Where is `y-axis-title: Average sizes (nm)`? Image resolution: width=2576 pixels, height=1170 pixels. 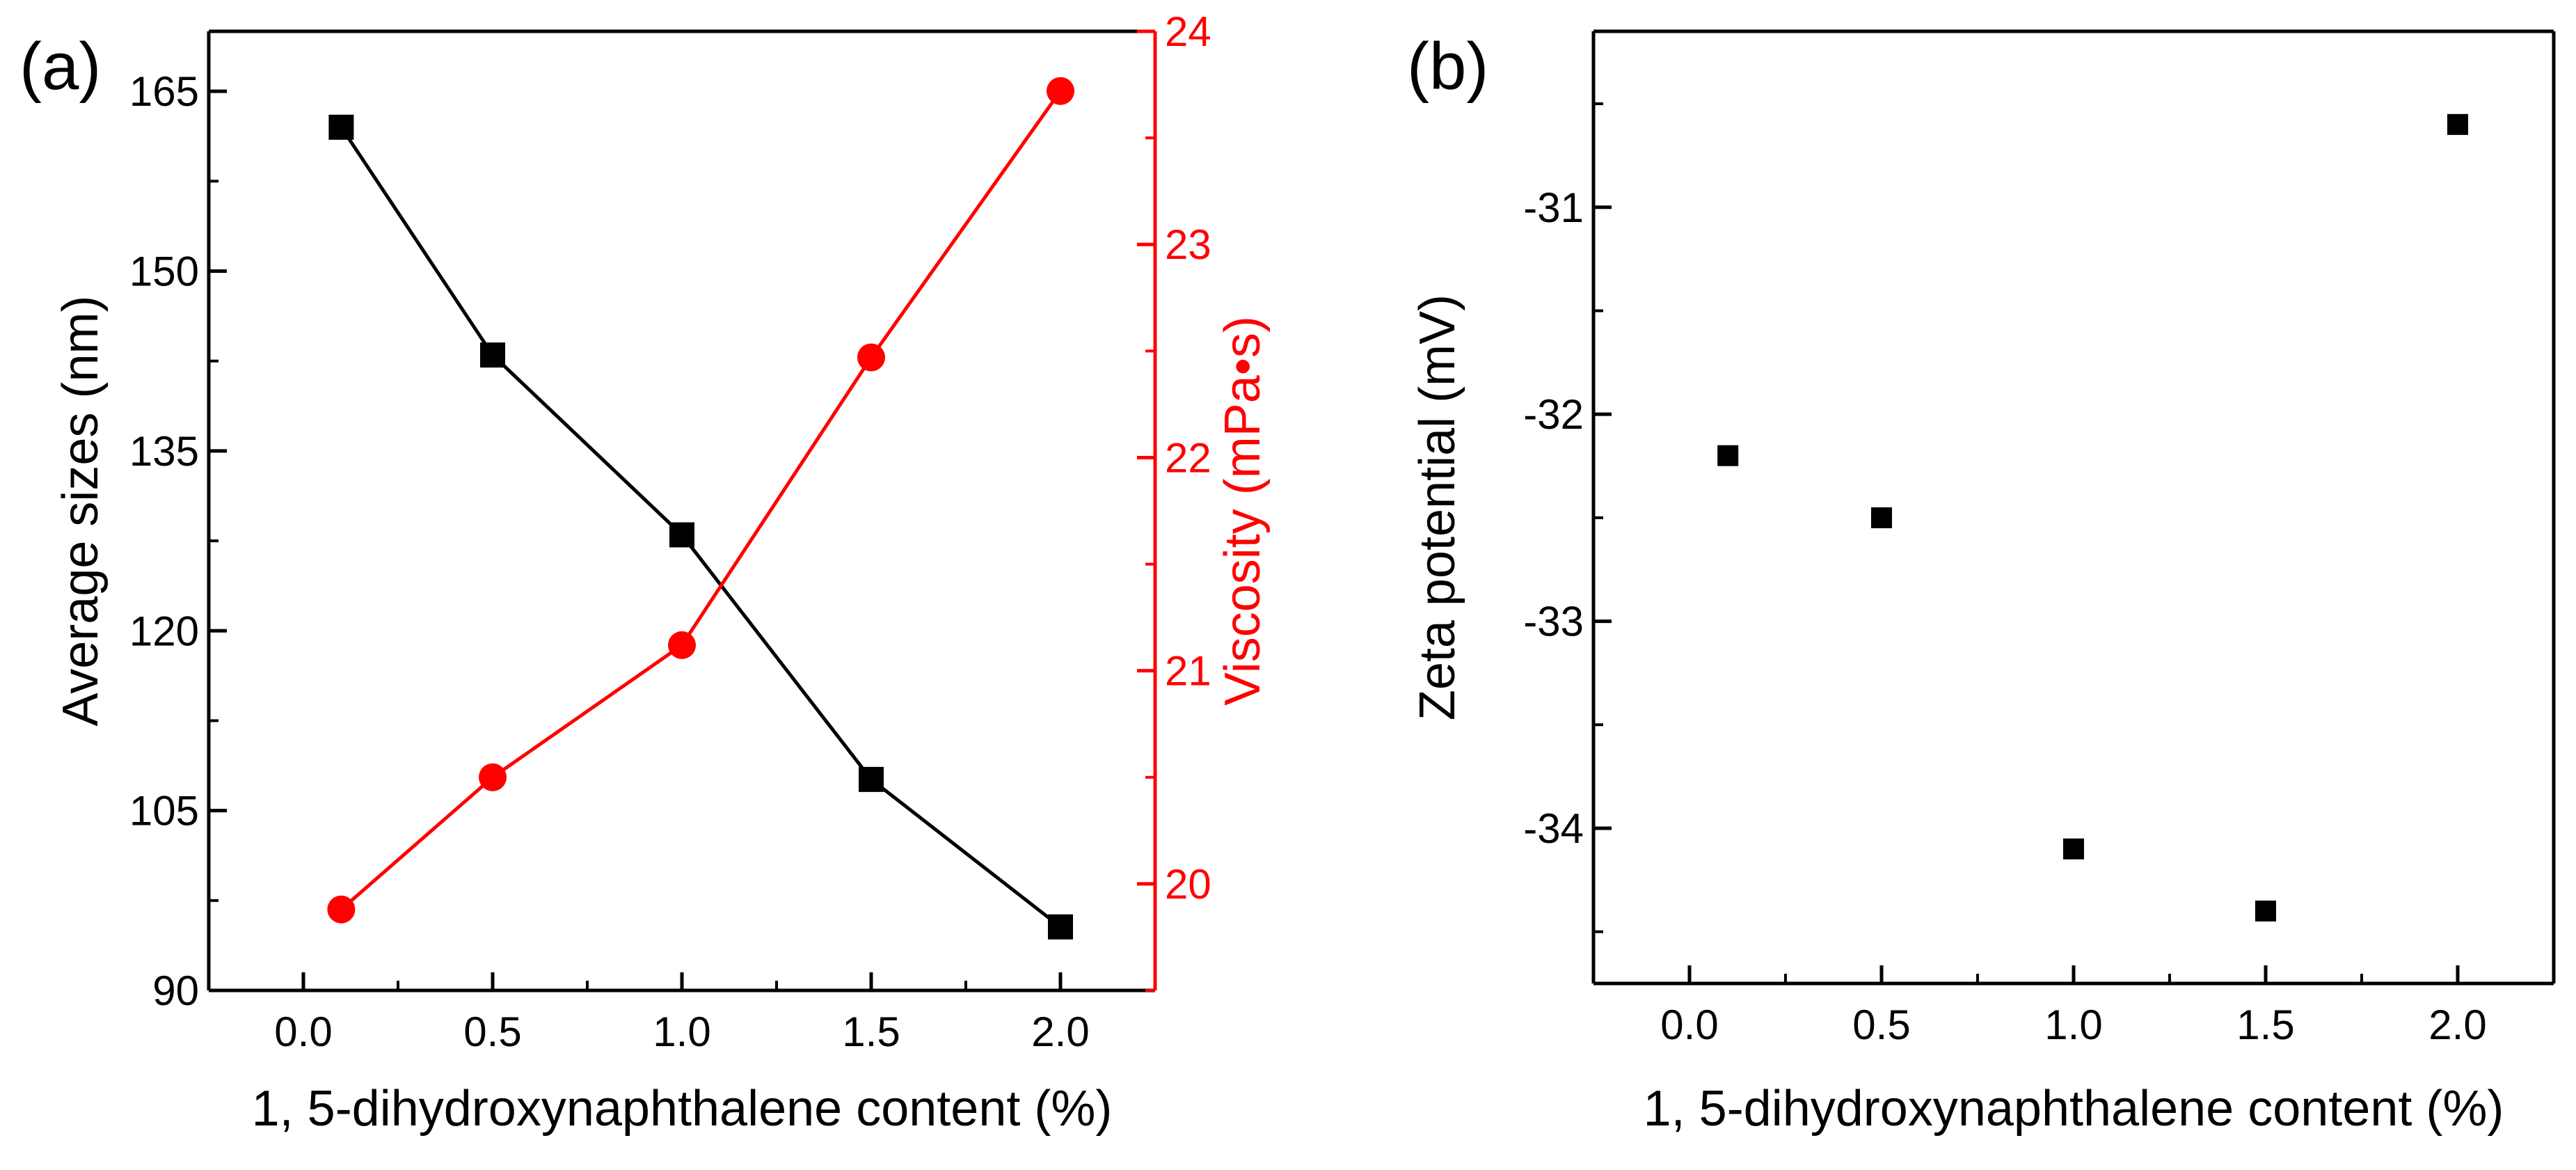
y-axis-title: Average sizes (nm) is located at coordinates (81, 511).